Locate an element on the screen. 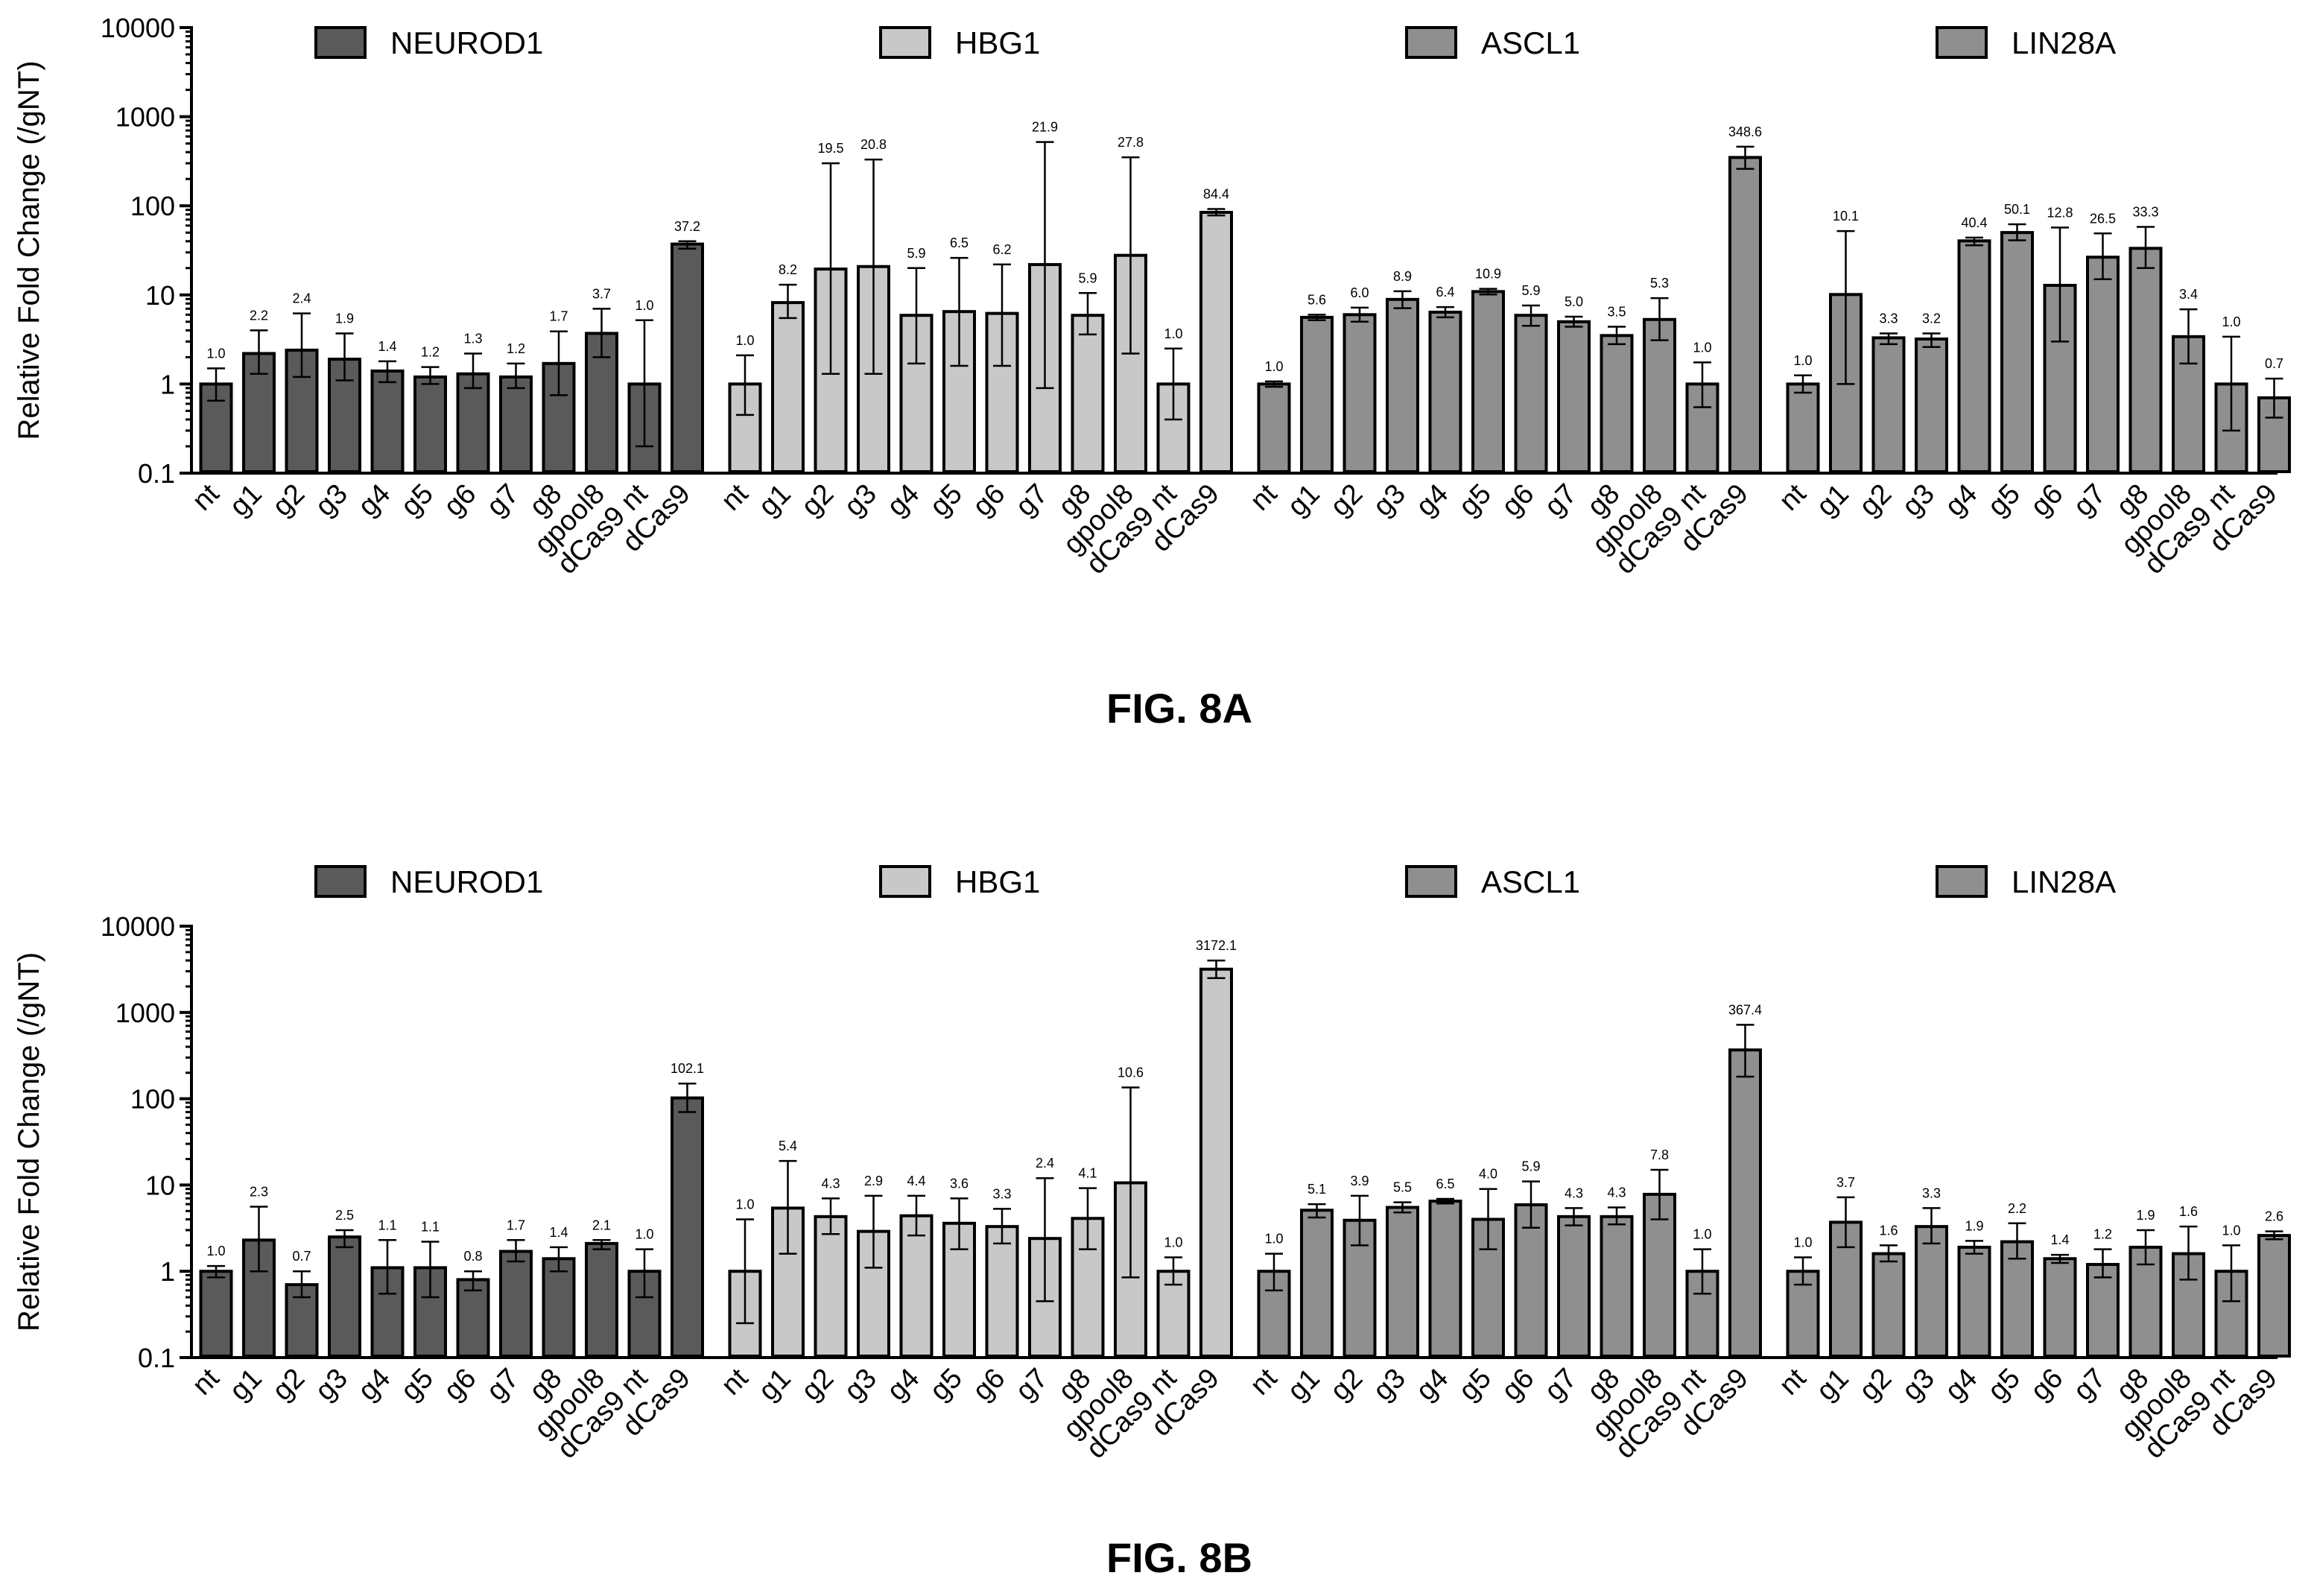 This screenshot has height=1596, width=2314. data-label: 5.4 is located at coordinates (788, 1146).